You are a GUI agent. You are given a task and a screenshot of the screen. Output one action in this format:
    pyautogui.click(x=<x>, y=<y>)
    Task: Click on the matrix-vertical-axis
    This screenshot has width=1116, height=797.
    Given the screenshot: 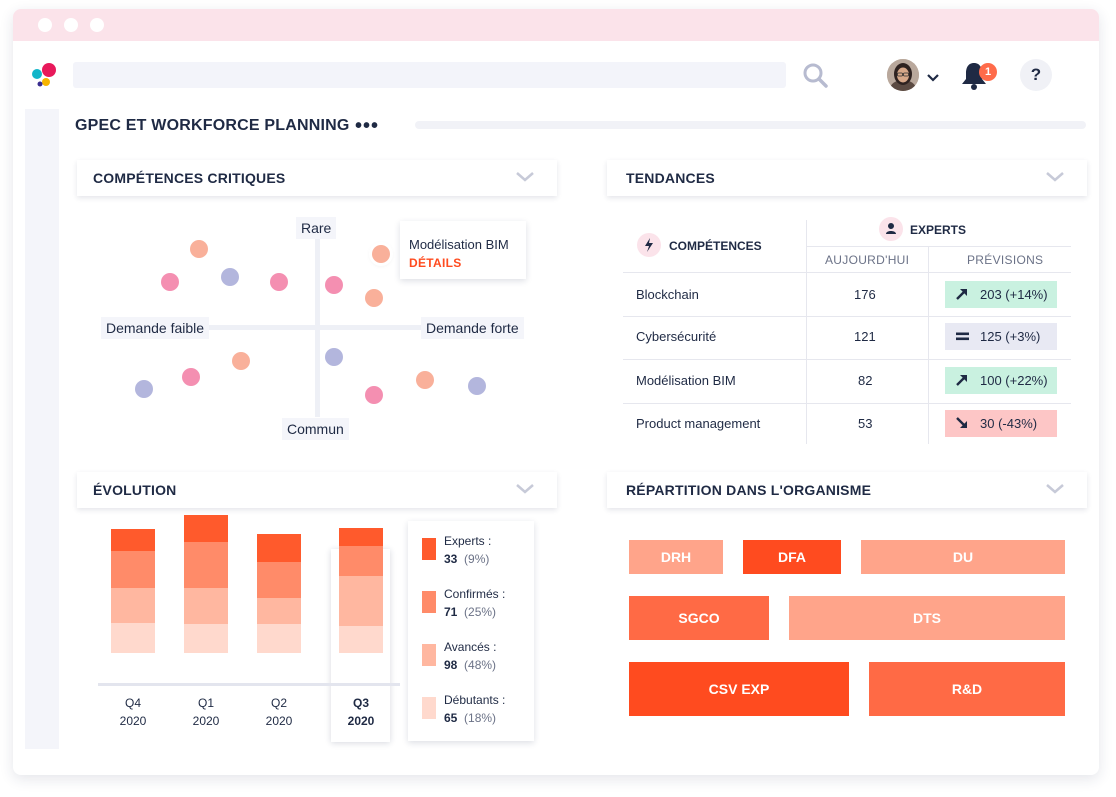 What is the action you would take?
    pyautogui.click(x=317, y=317)
    